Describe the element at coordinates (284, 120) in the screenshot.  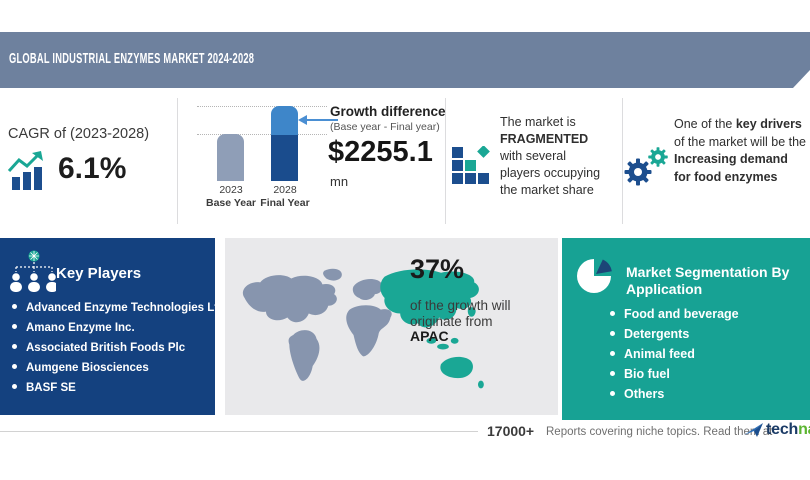
I see `bar-2028-growth-segment` at that location.